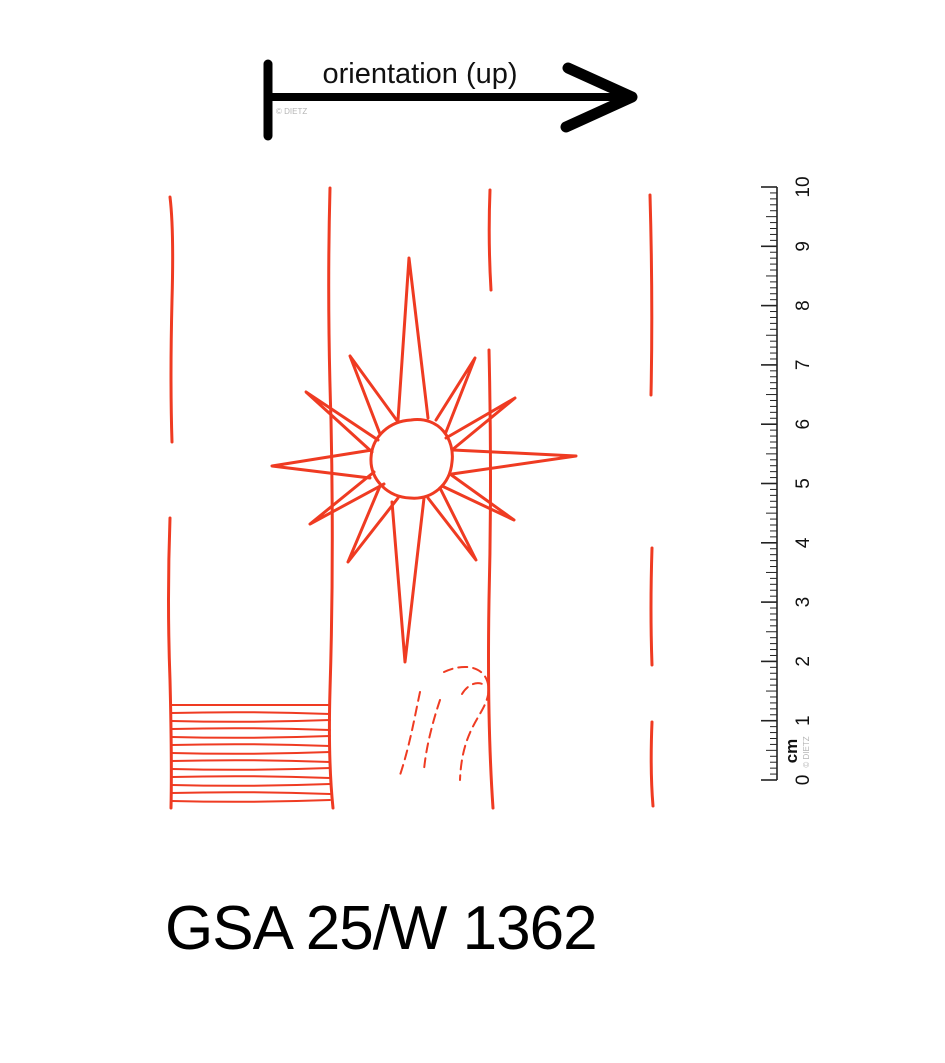 The width and height of the screenshot is (945, 1063). I want to click on star-ray-left, so click(322, 464).